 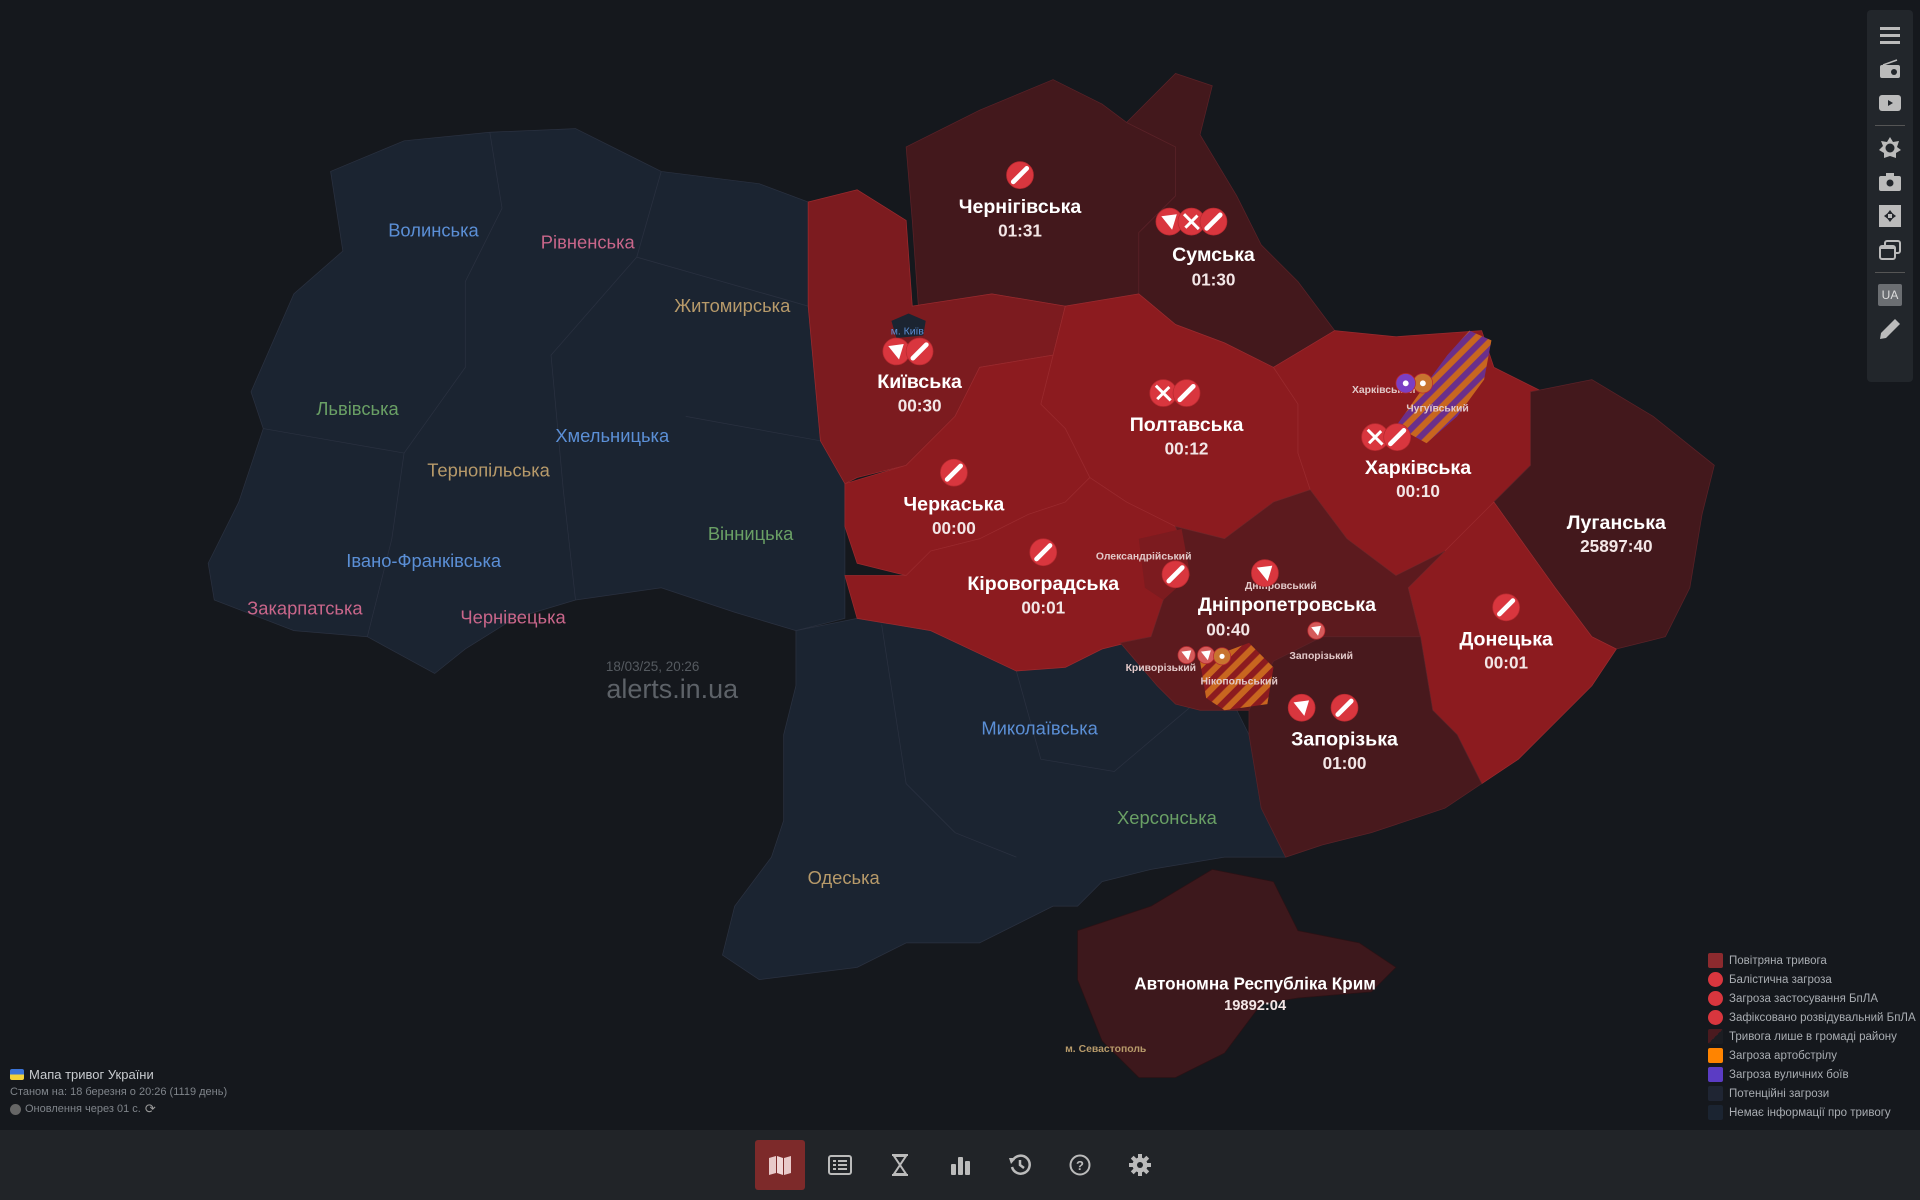 What do you see at coordinates (1020, 1165) in the screenshot?
I see `nav-history` at bounding box center [1020, 1165].